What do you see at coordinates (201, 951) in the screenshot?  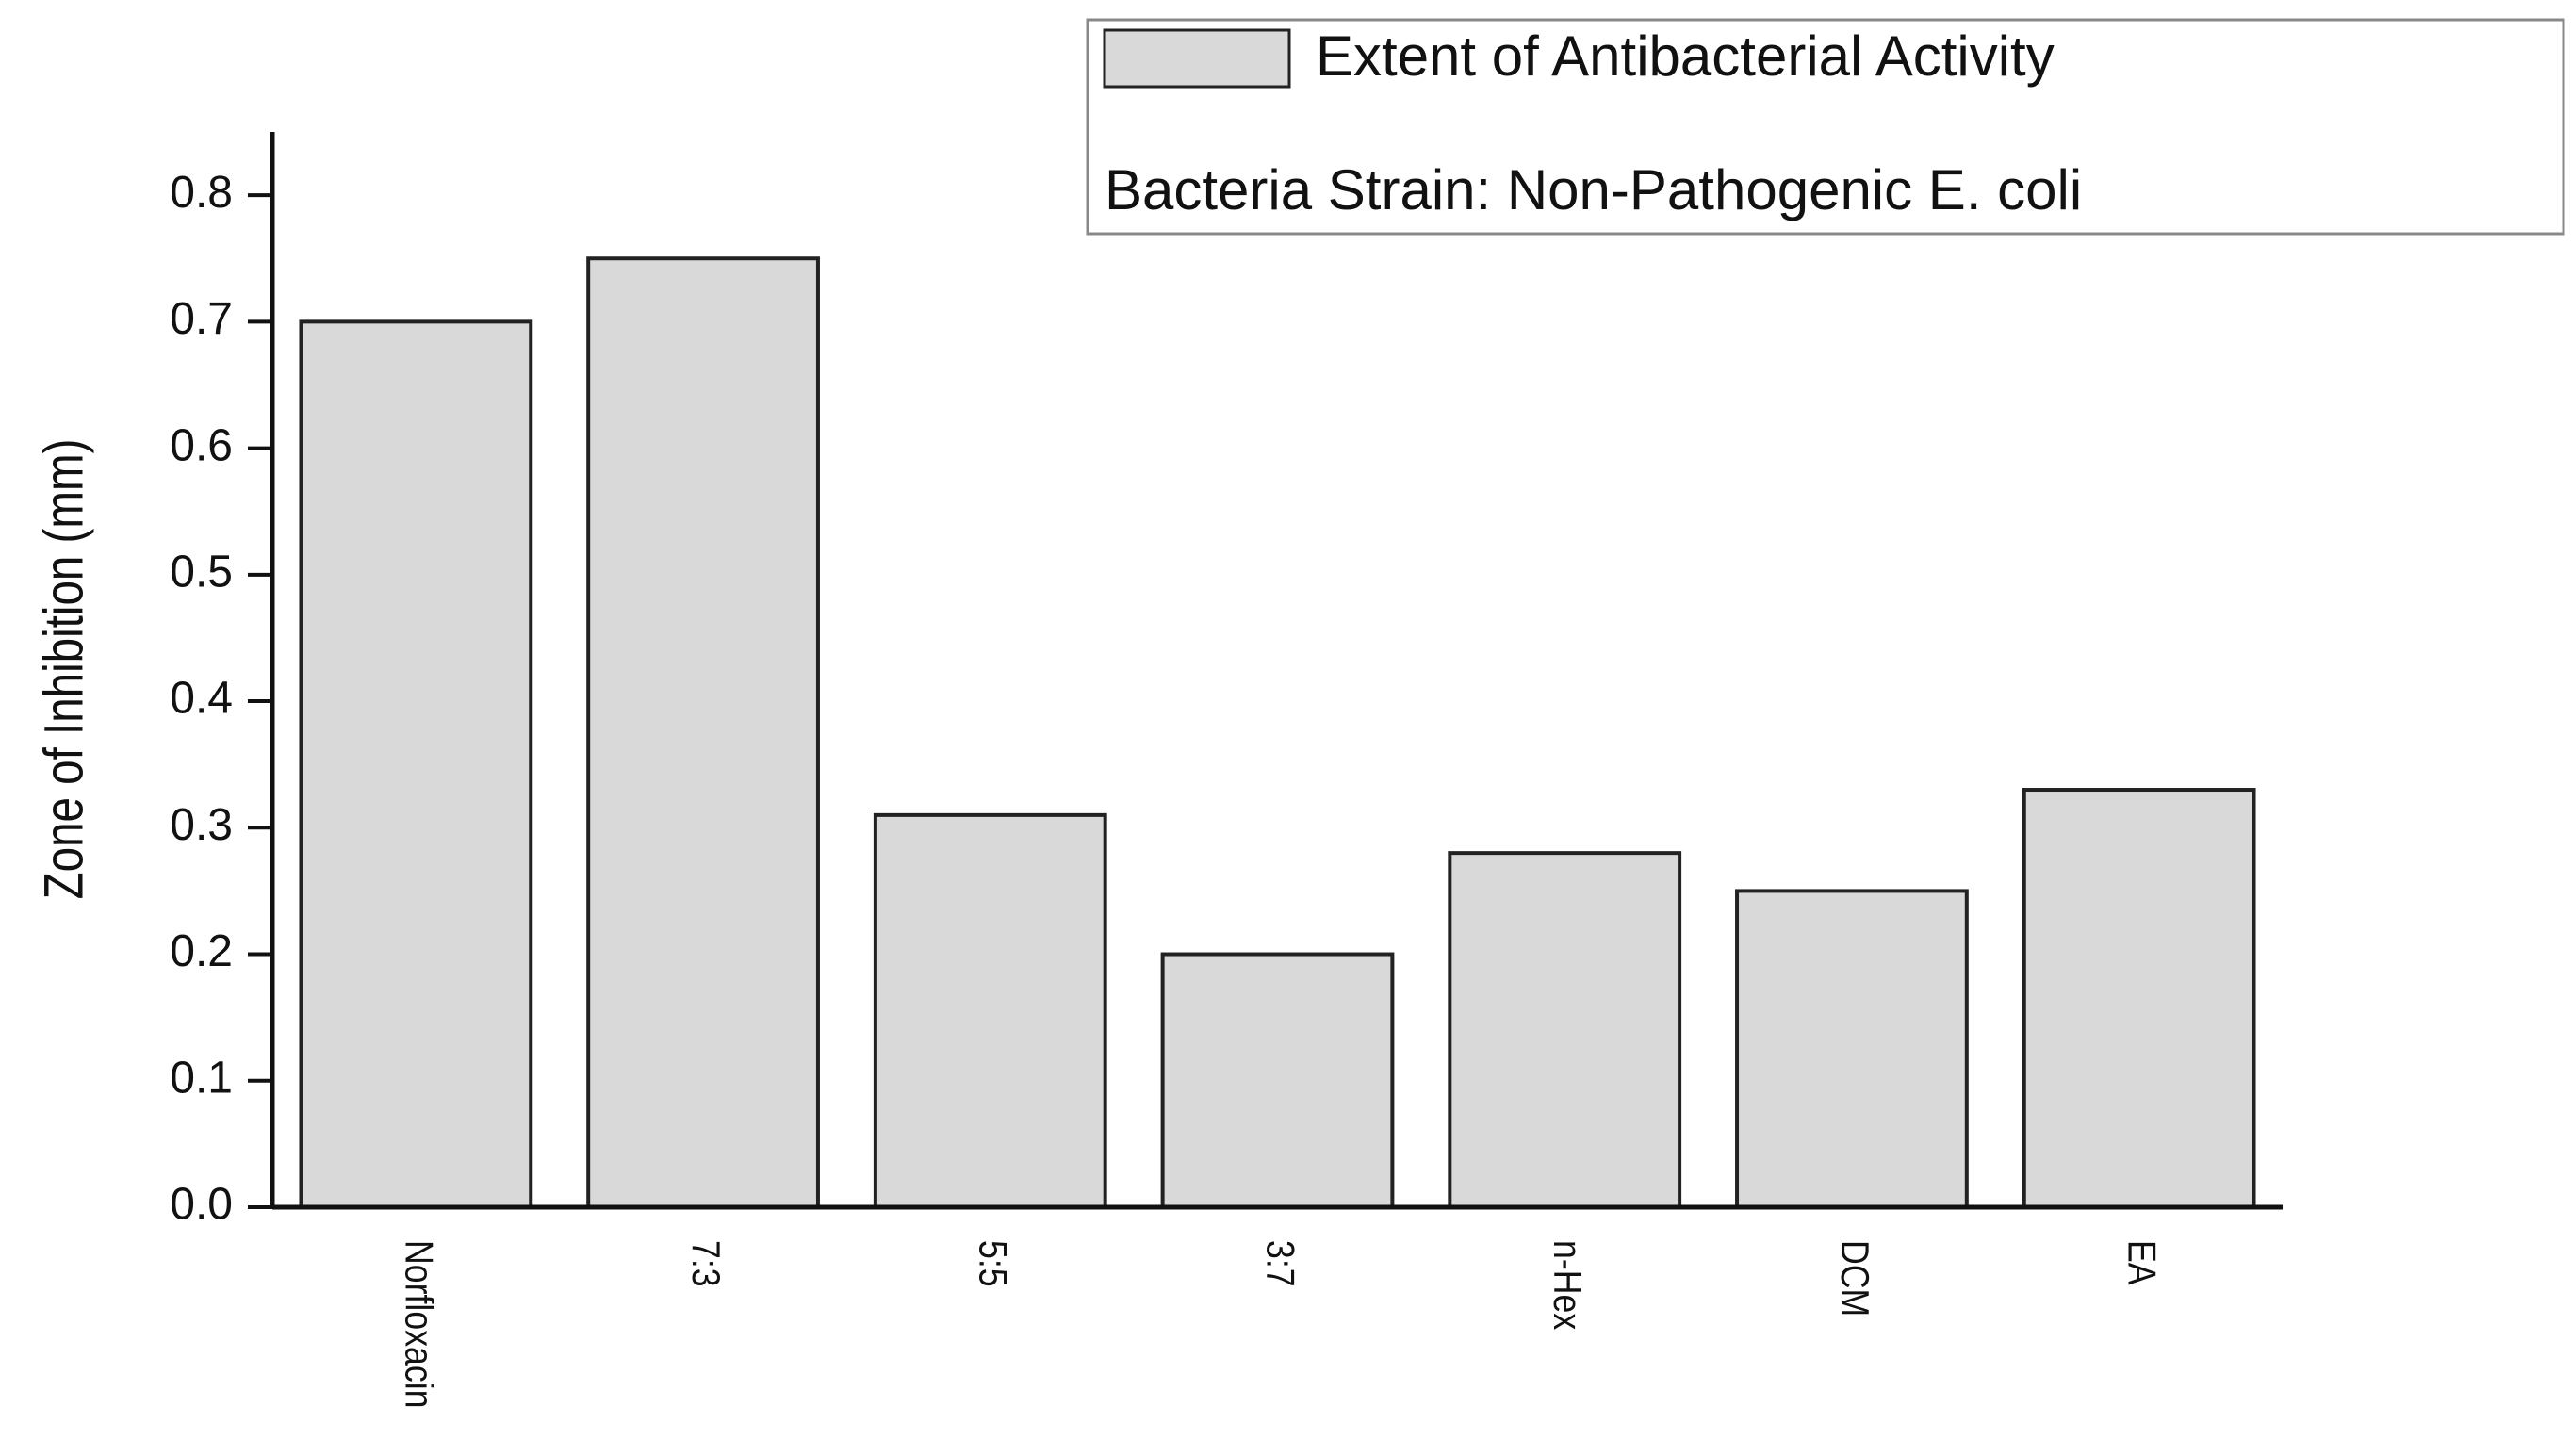 I see `y-tick-label: 0.2` at bounding box center [201, 951].